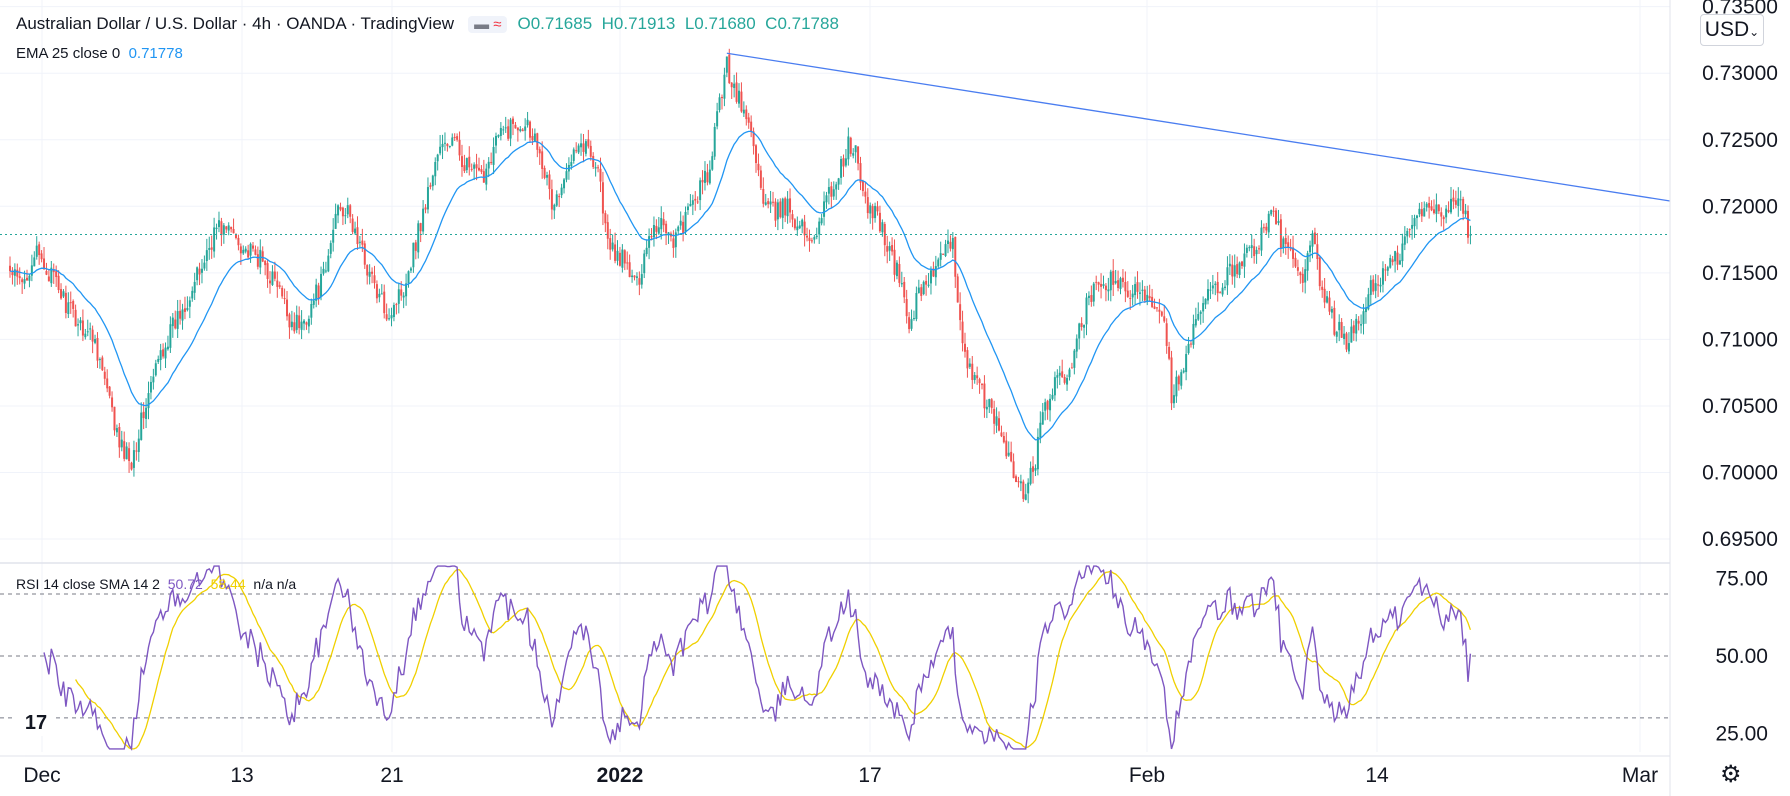 This screenshot has width=1790, height=796. I want to click on legend-chip: ▬ ≈, so click(488, 25).